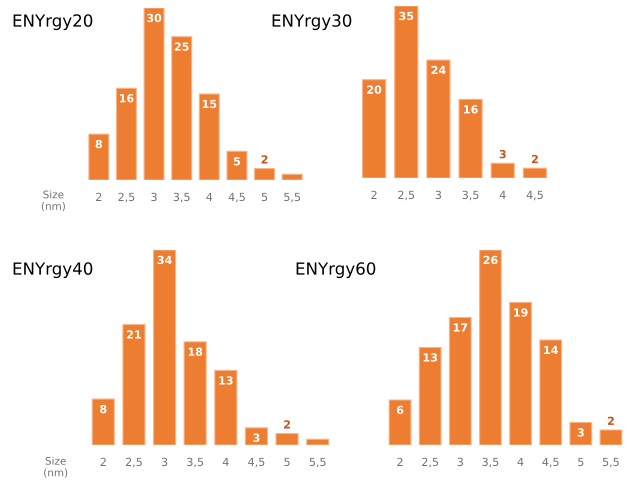  I want to click on data-label: 20, so click(374, 89).